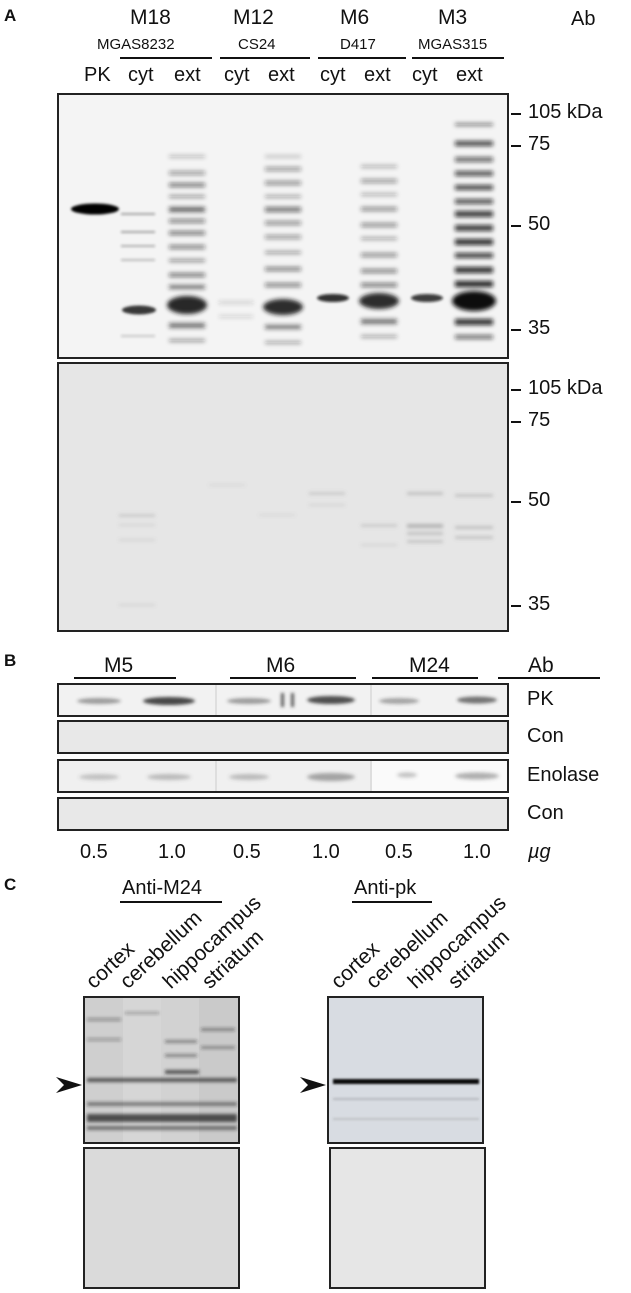 This screenshot has width=631, height=1293. I want to click on blot-c-left-top, so click(161, 1070).